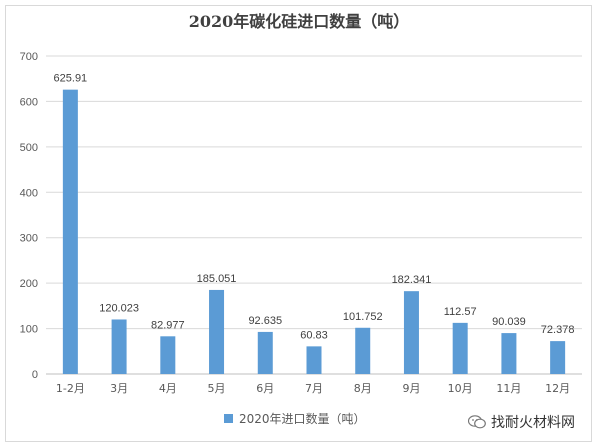 Image resolution: width=598 pixels, height=448 pixels. I want to click on x-tick-label: 10月, so click(460, 388).